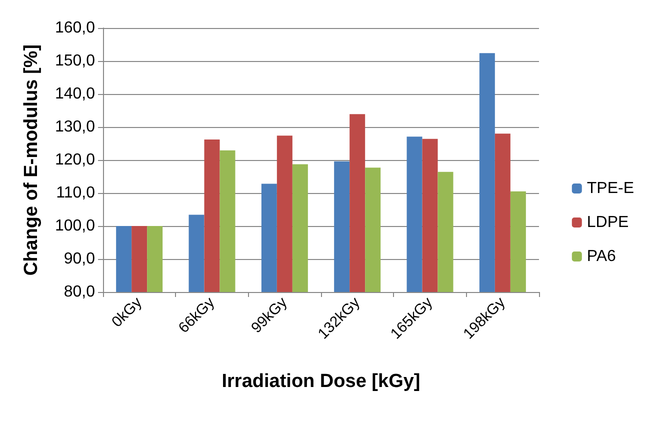 This screenshot has height=445, width=657. Describe the element at coordinates (607, 222) in the screenshot. I see `legend-label: LDPE` at that location.